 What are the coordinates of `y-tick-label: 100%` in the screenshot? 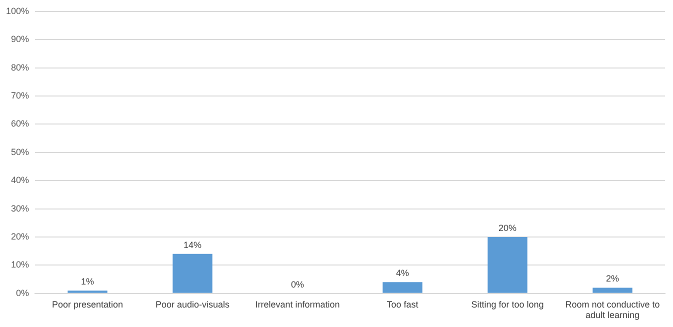 It's located at (18, 11).